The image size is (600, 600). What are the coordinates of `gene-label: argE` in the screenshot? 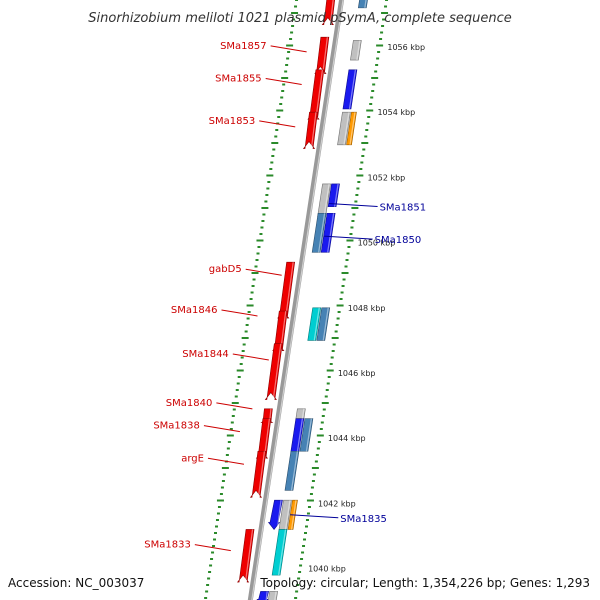 It's located at (192, 458).